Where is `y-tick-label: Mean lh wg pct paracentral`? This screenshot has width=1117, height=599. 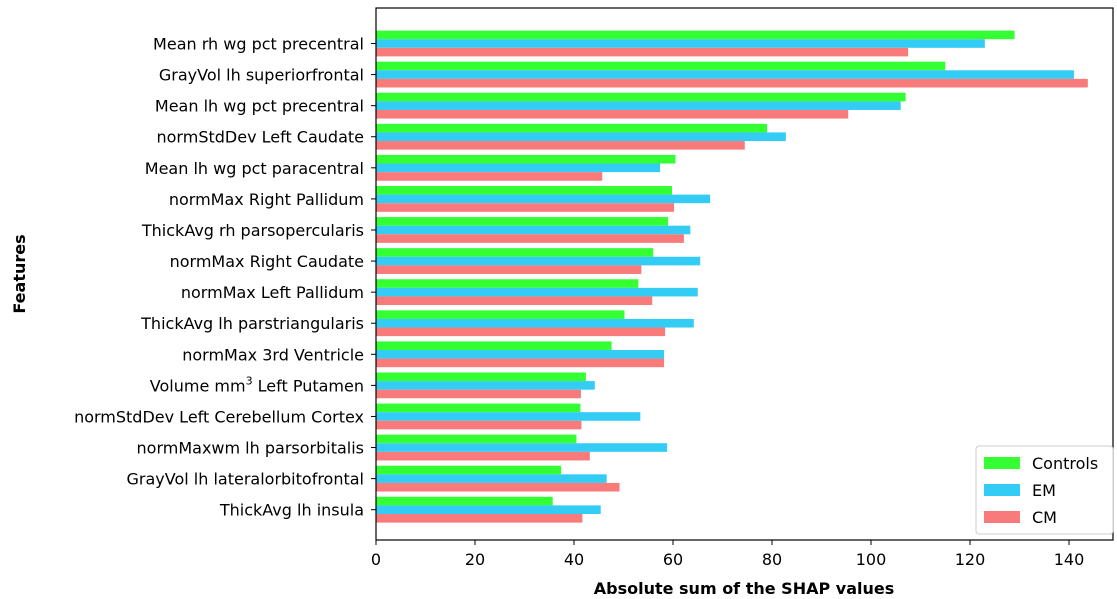 y-tick-label: Mean lh wg pct paracentral is located at coordinates (254, 168).